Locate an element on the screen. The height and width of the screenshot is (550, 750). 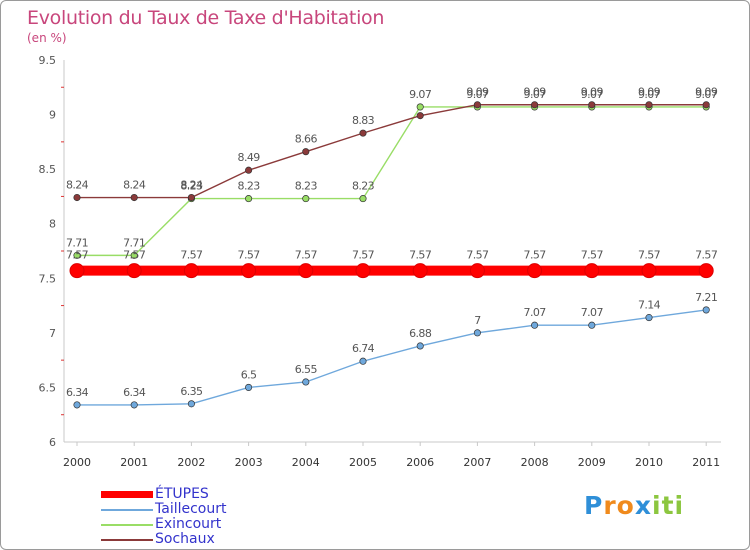
data-label: 8.49 is located at coordinates (249, 157).